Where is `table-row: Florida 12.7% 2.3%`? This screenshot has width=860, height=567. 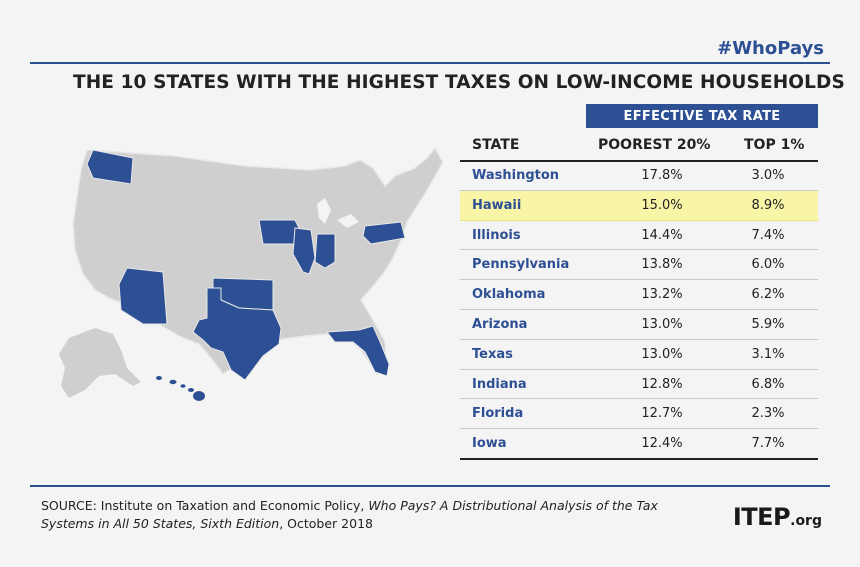 table-row: Florida 12.7% 2.3% is located at coordinates (639, 414).